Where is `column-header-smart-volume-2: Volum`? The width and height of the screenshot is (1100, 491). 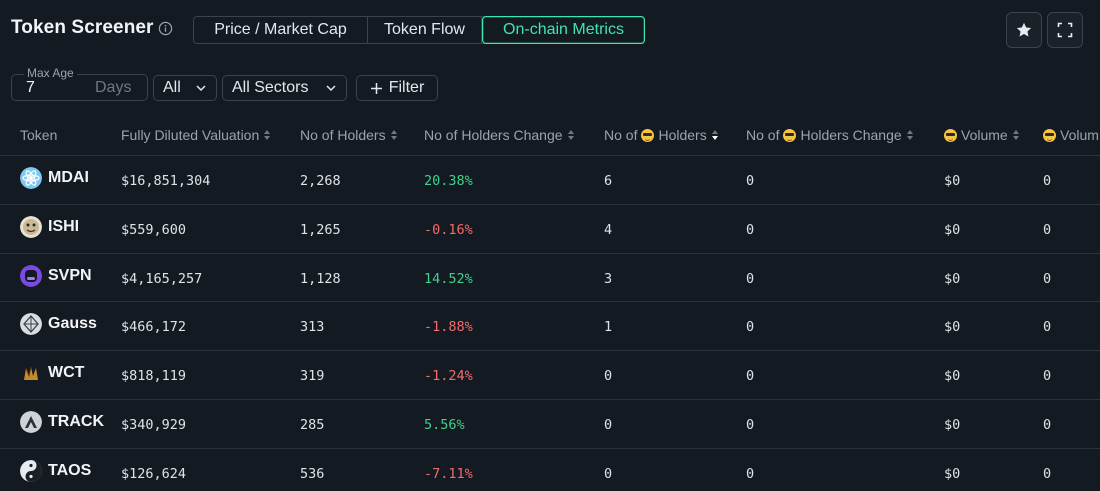
column-header-smart-volume-2: Volum is located at coordinates (1071, 135).